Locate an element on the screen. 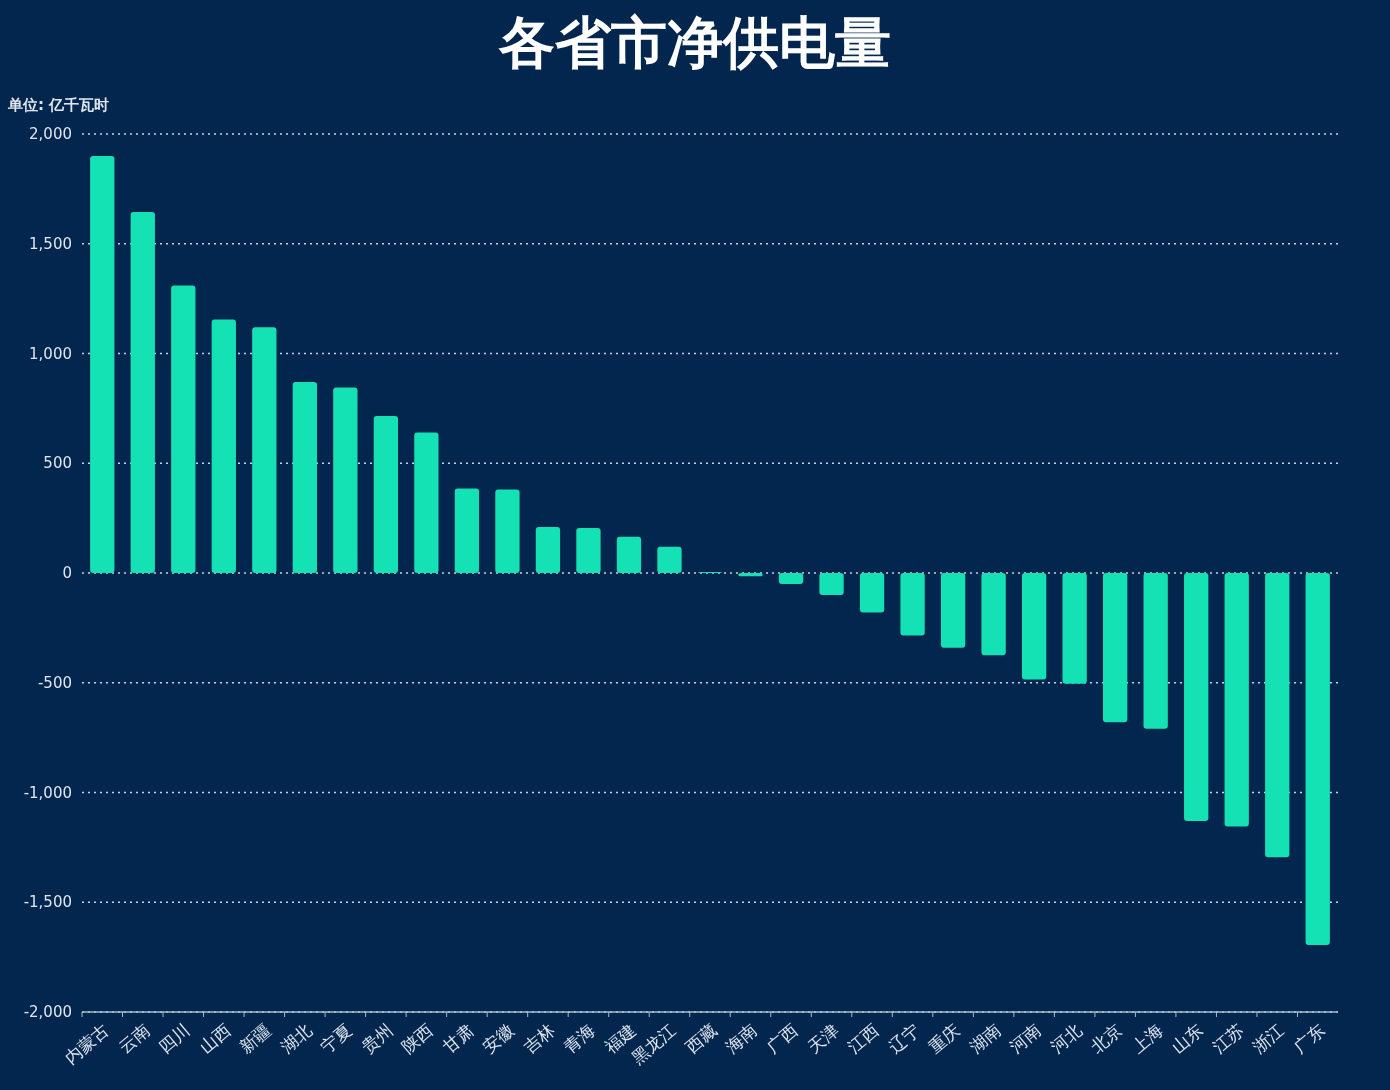  y-tick-label: -2,000 is located at coordinates (47, 1012).